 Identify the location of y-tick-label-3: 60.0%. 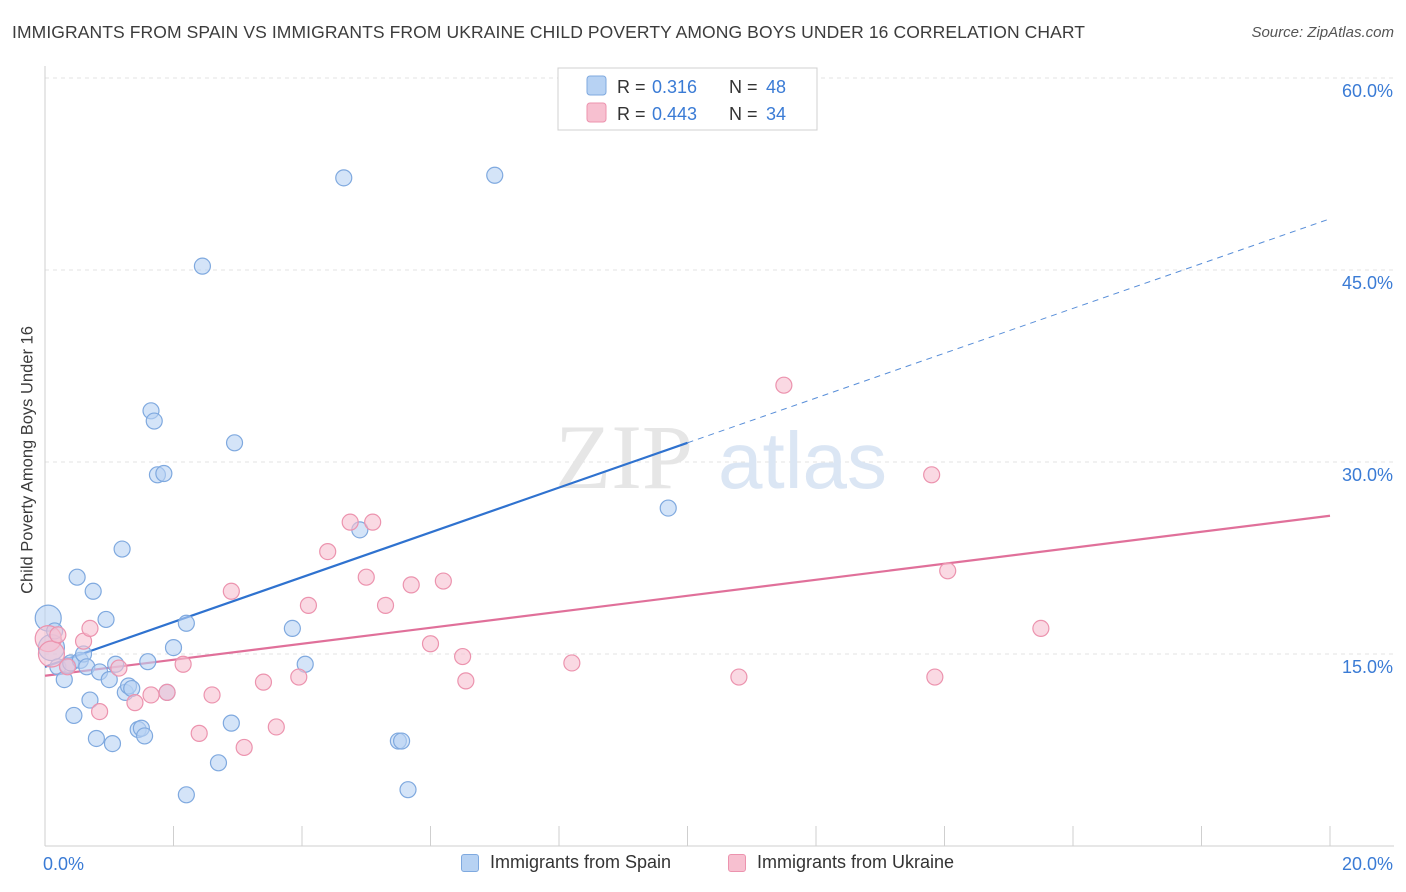
(1367, 91).